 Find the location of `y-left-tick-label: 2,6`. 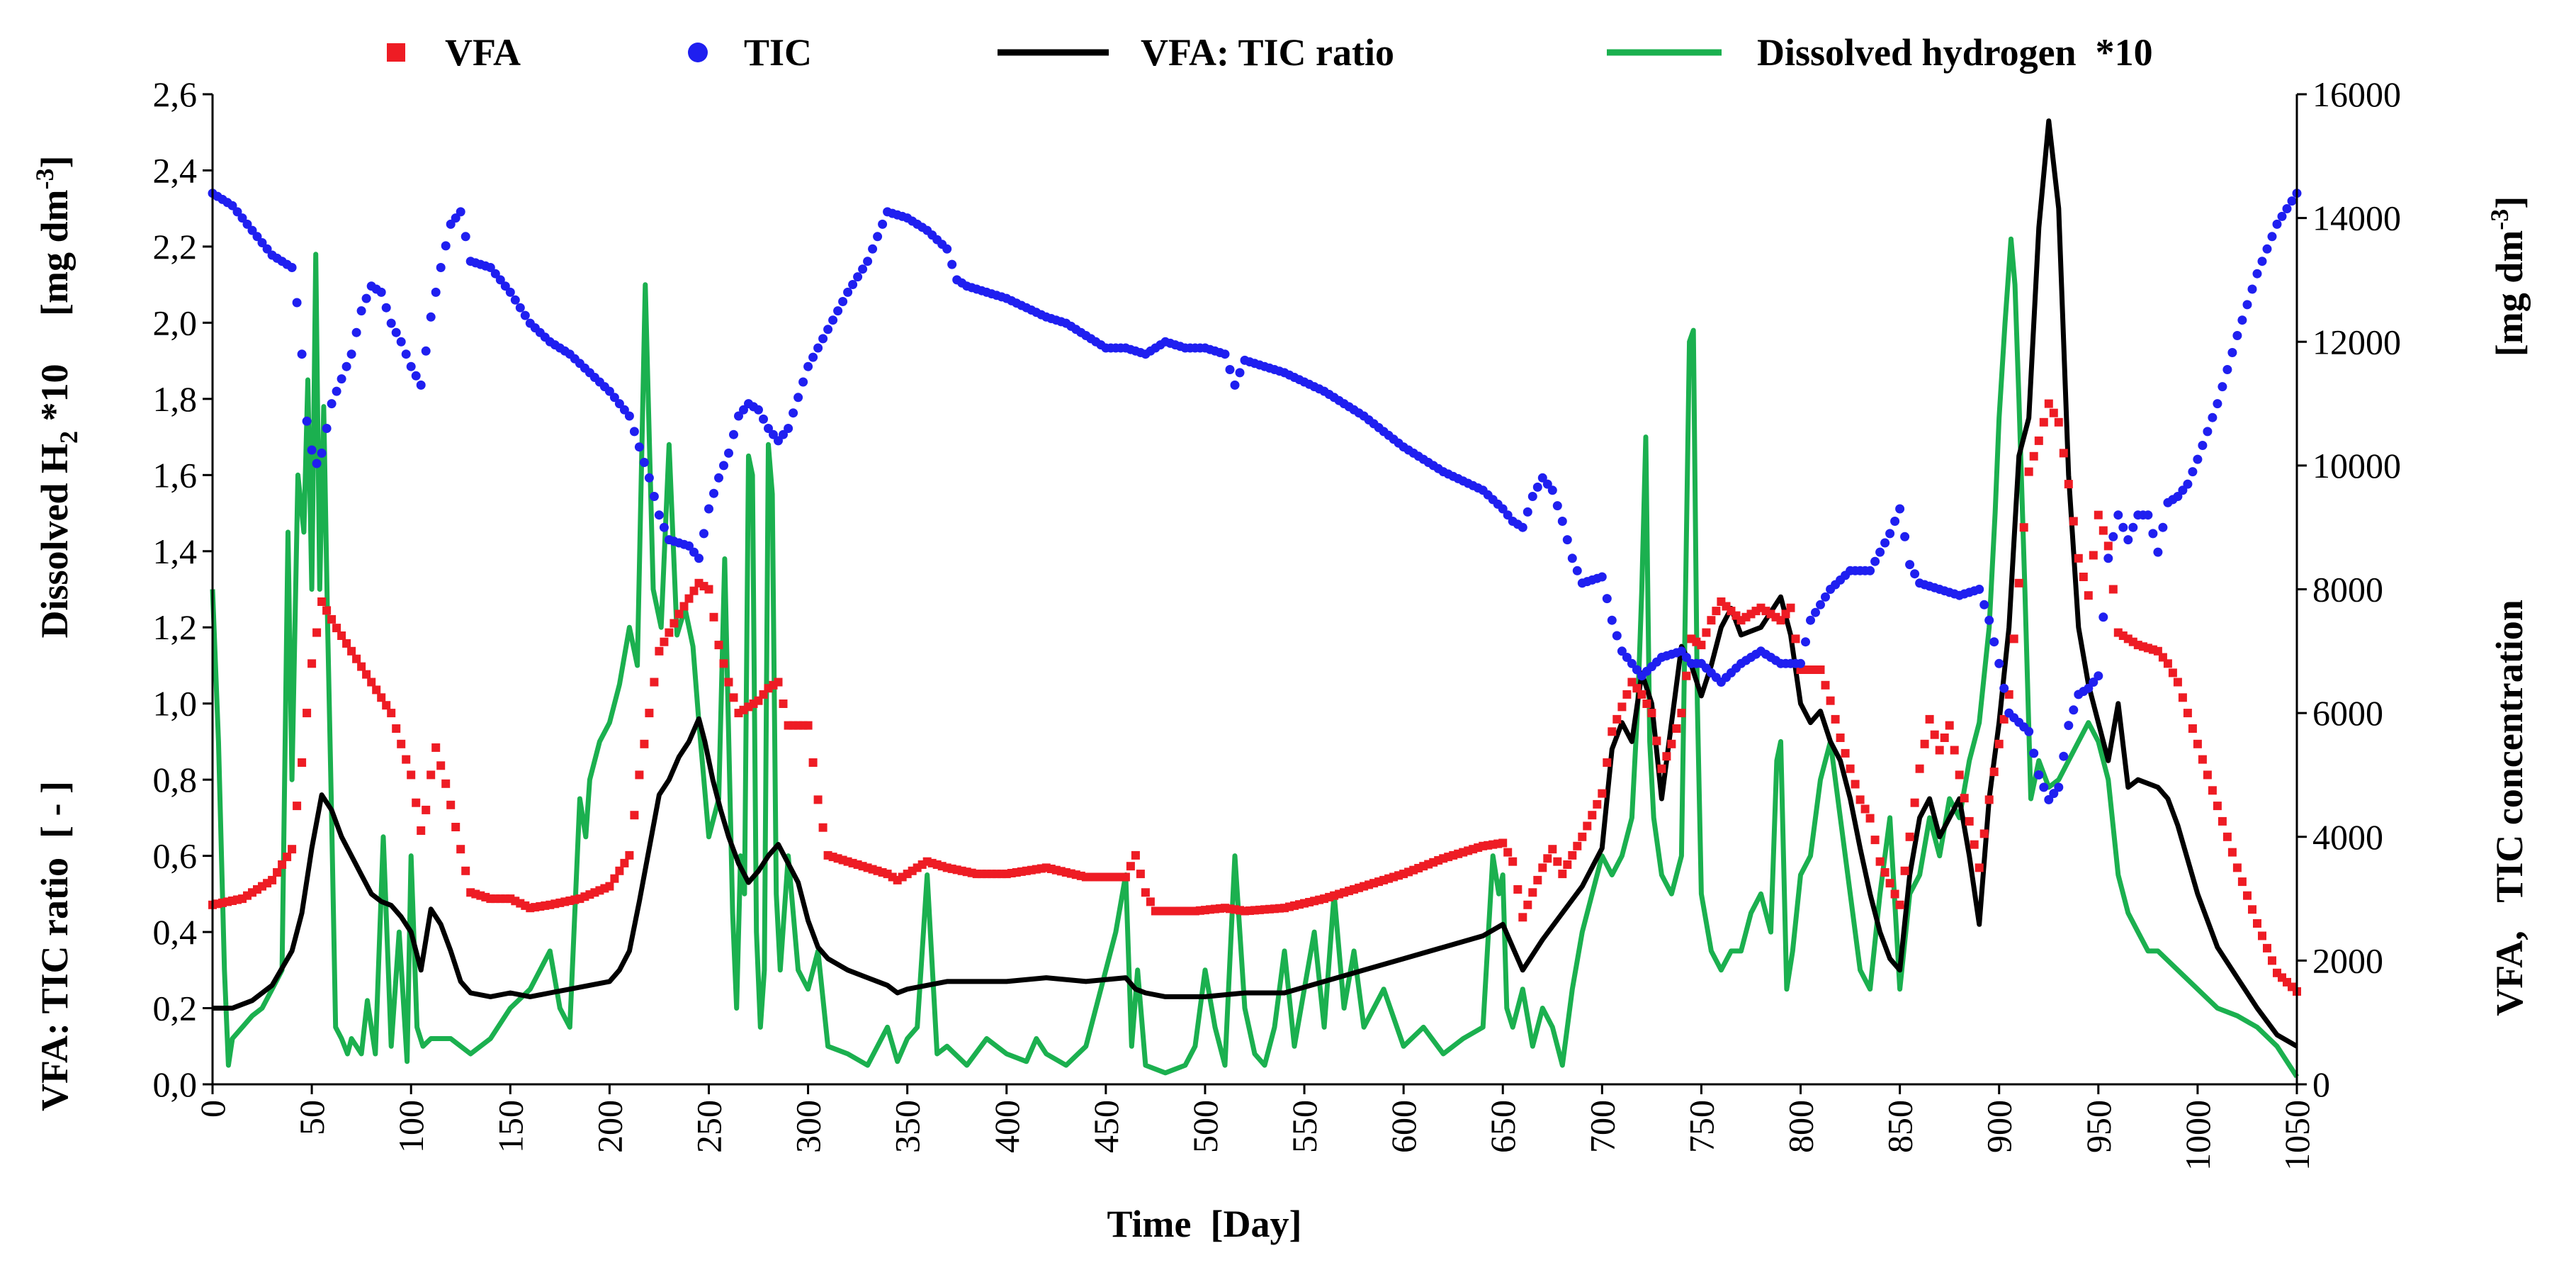

y-left-tick-label: 2,6 is located at coordinates (175, 94).